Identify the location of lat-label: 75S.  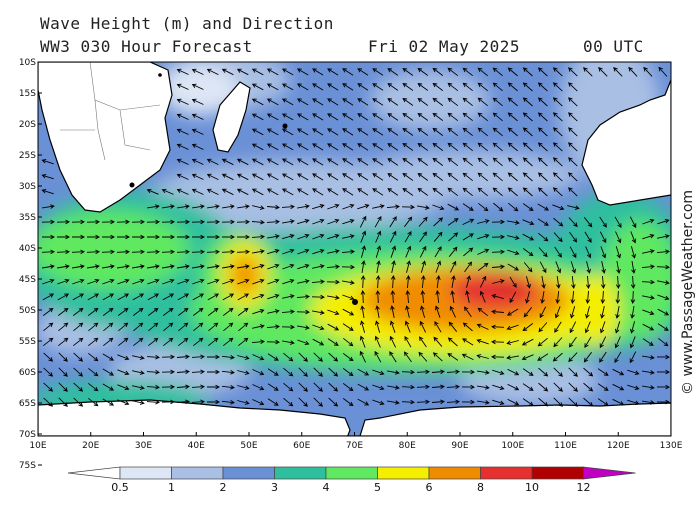
(27, 466).